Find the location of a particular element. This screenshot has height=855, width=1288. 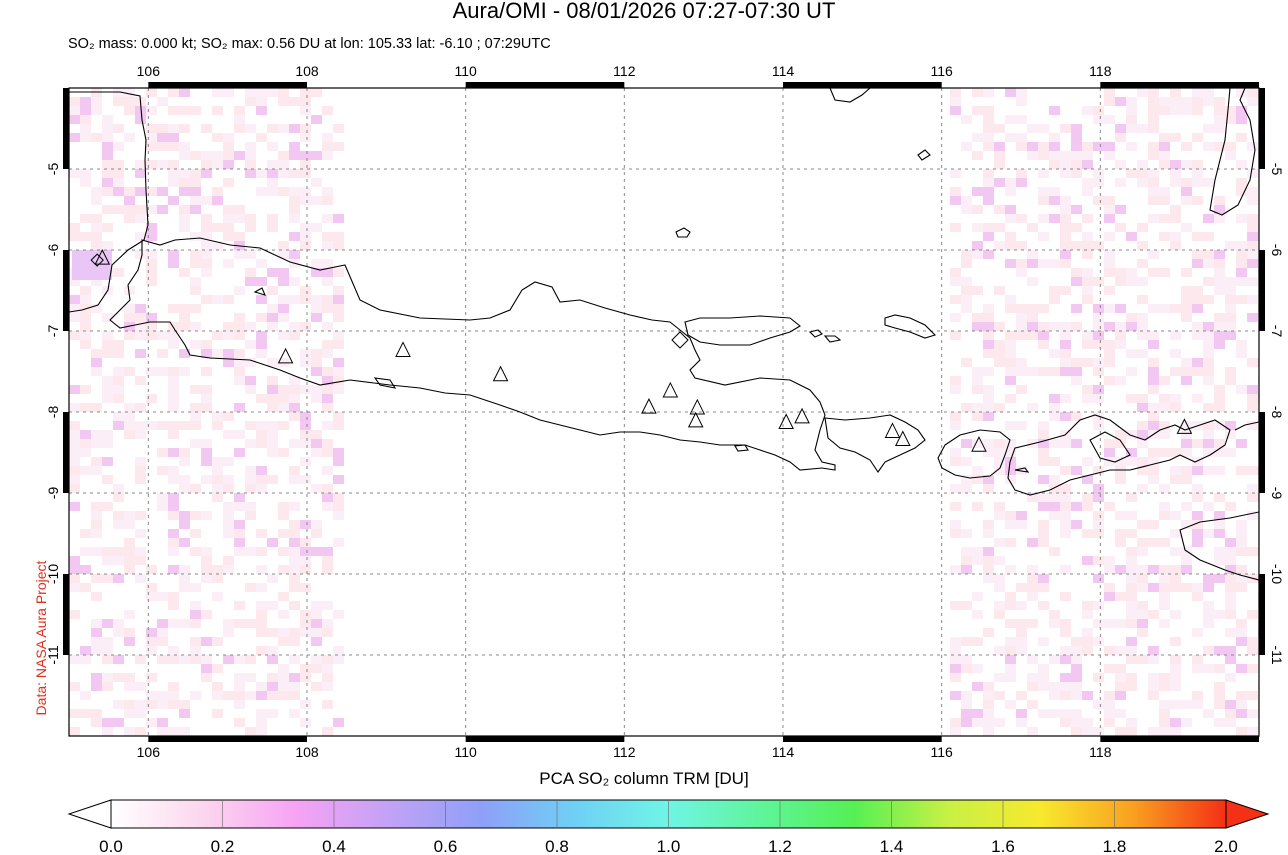

frame-segment-right is located at coordinates (1262, 614).